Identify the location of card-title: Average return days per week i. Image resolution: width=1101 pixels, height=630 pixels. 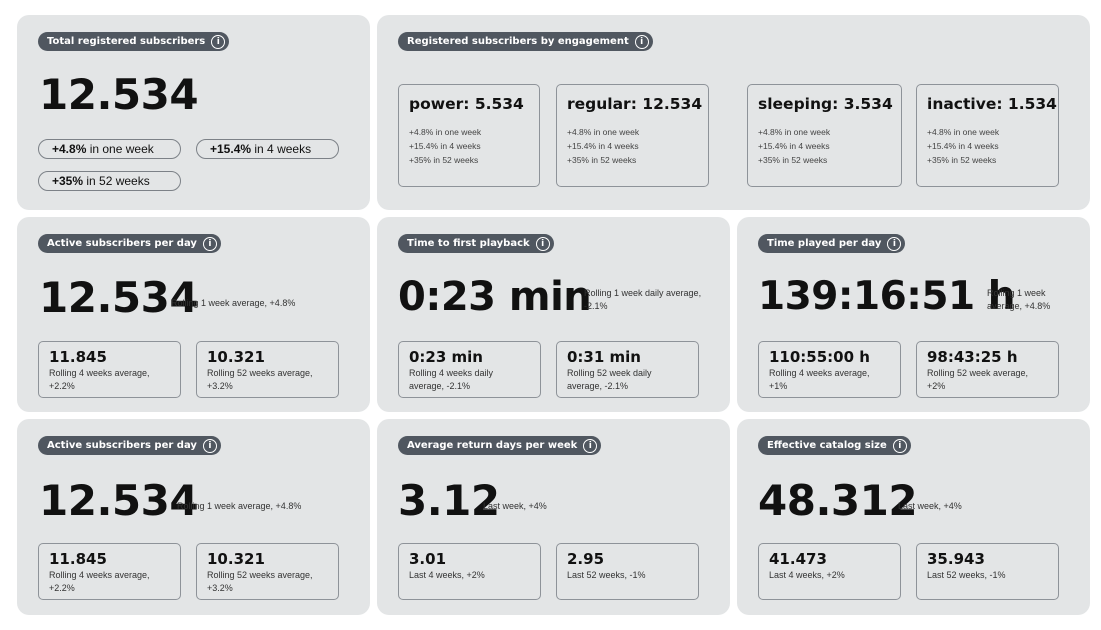
(500, 445).